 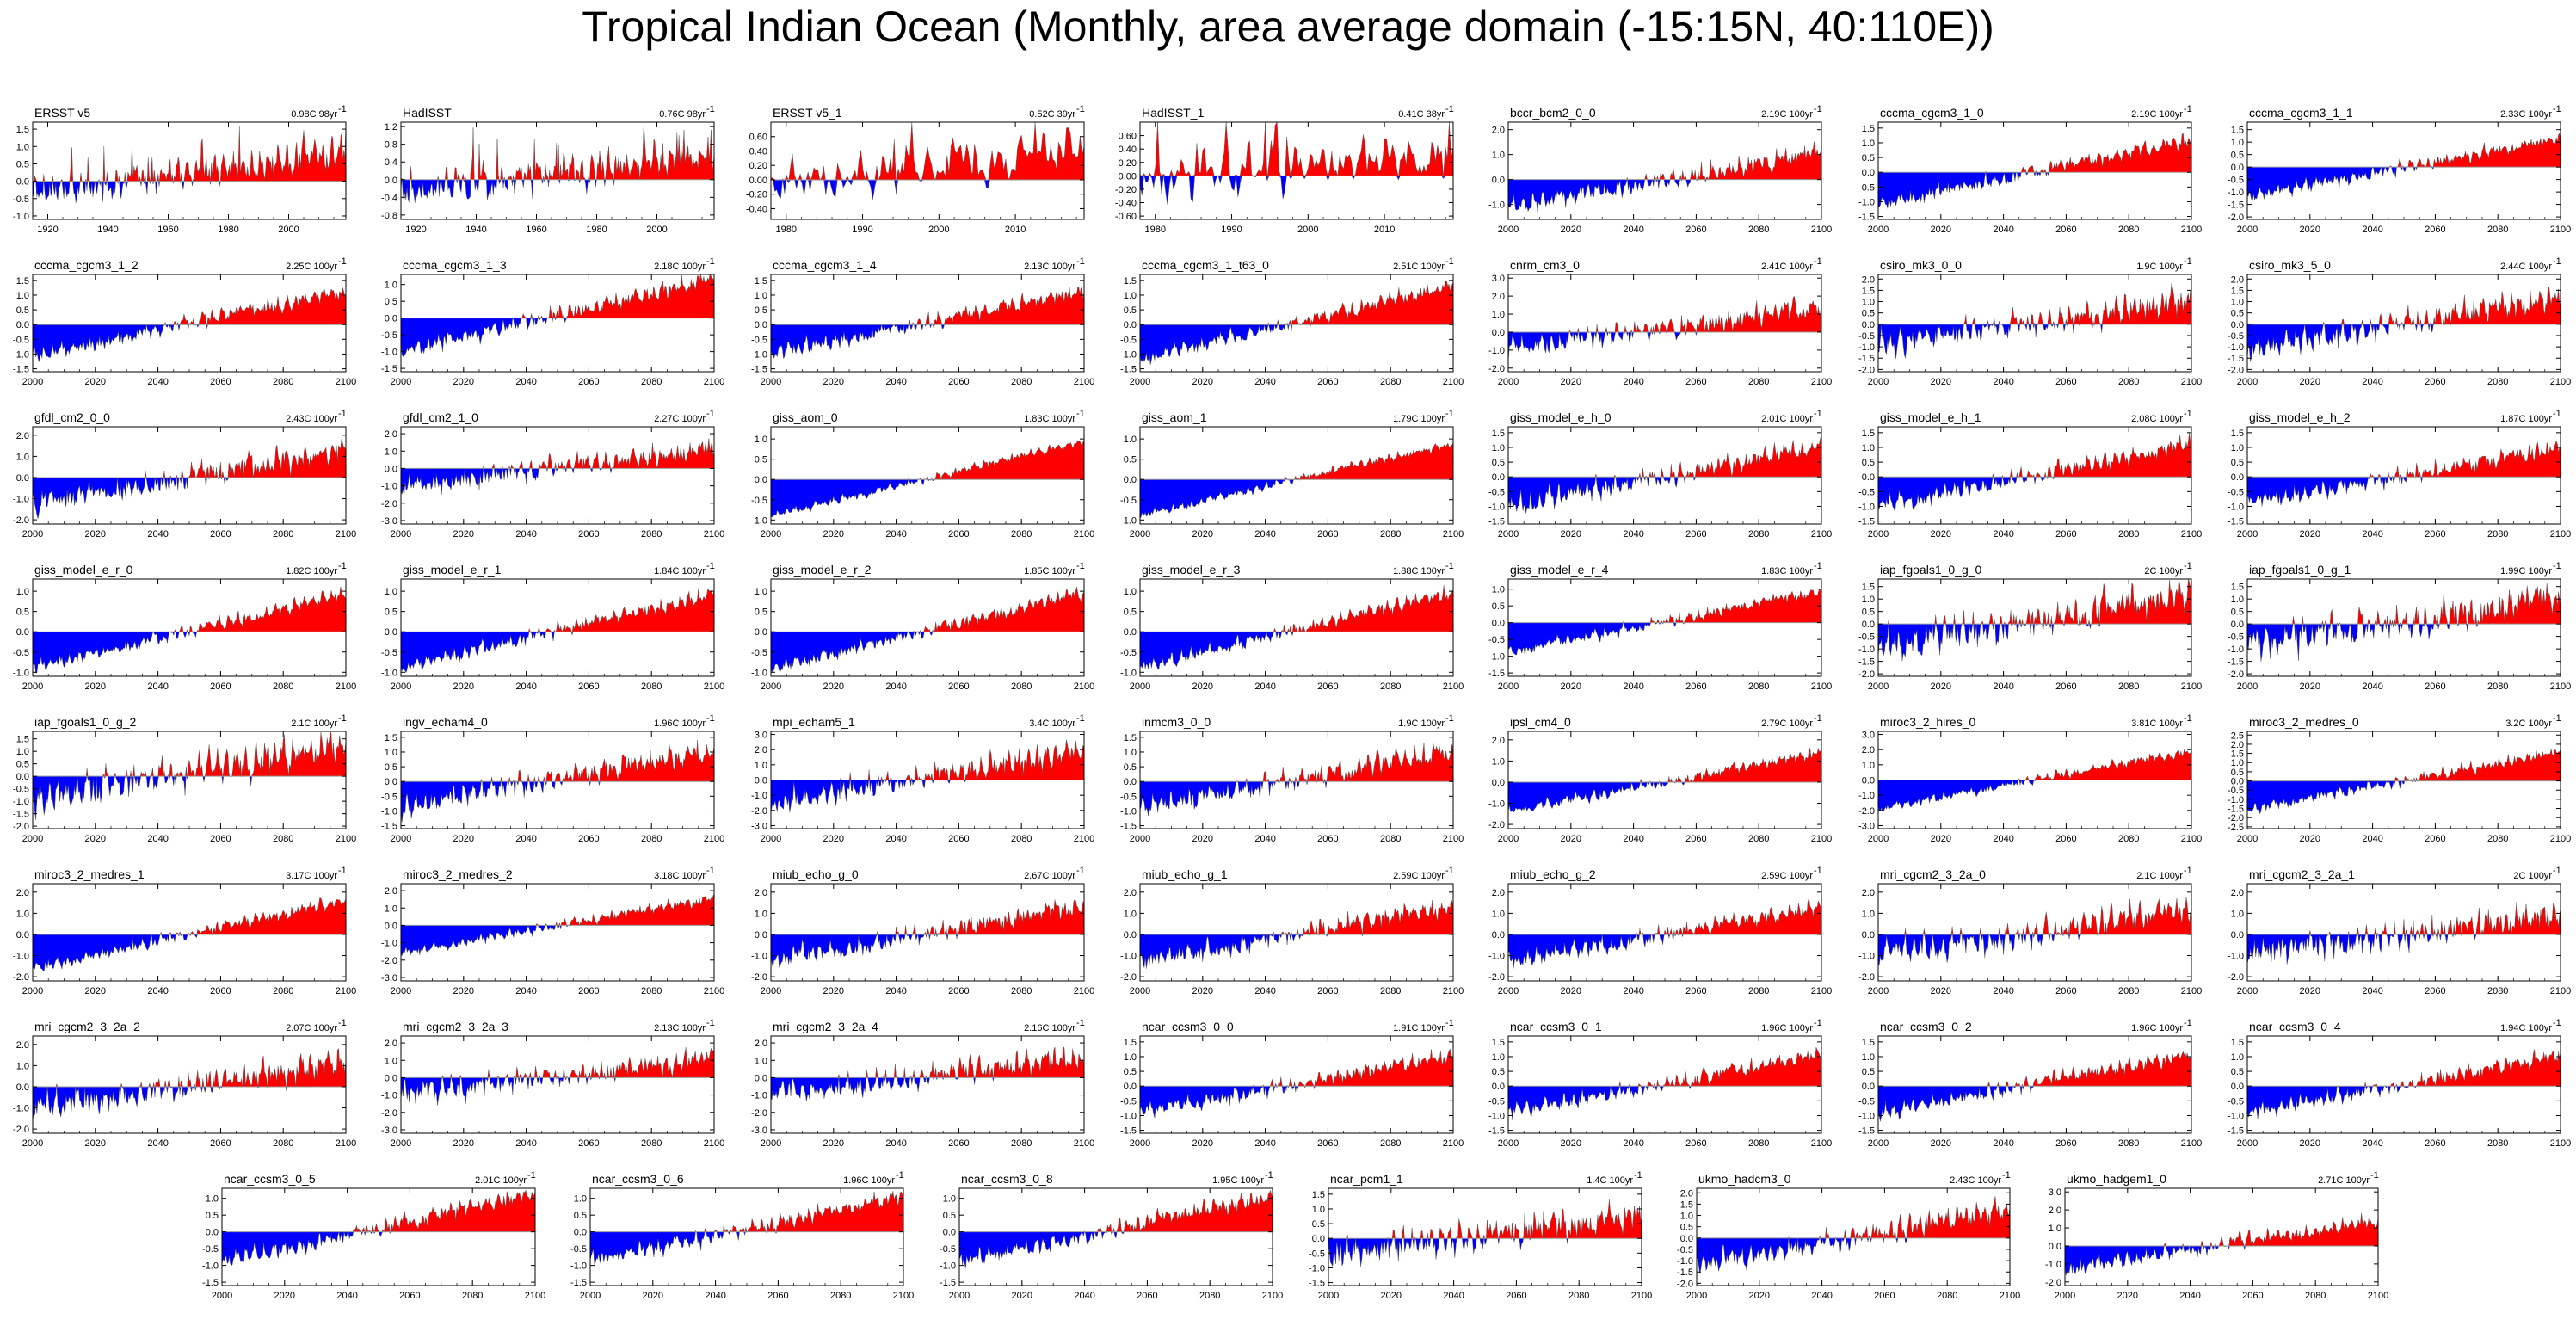 What do you see at coordinates (1787, 723) in the screenshot?
I see `trend-label: 2.79C 100yr` at bounding box center [1787, 723].